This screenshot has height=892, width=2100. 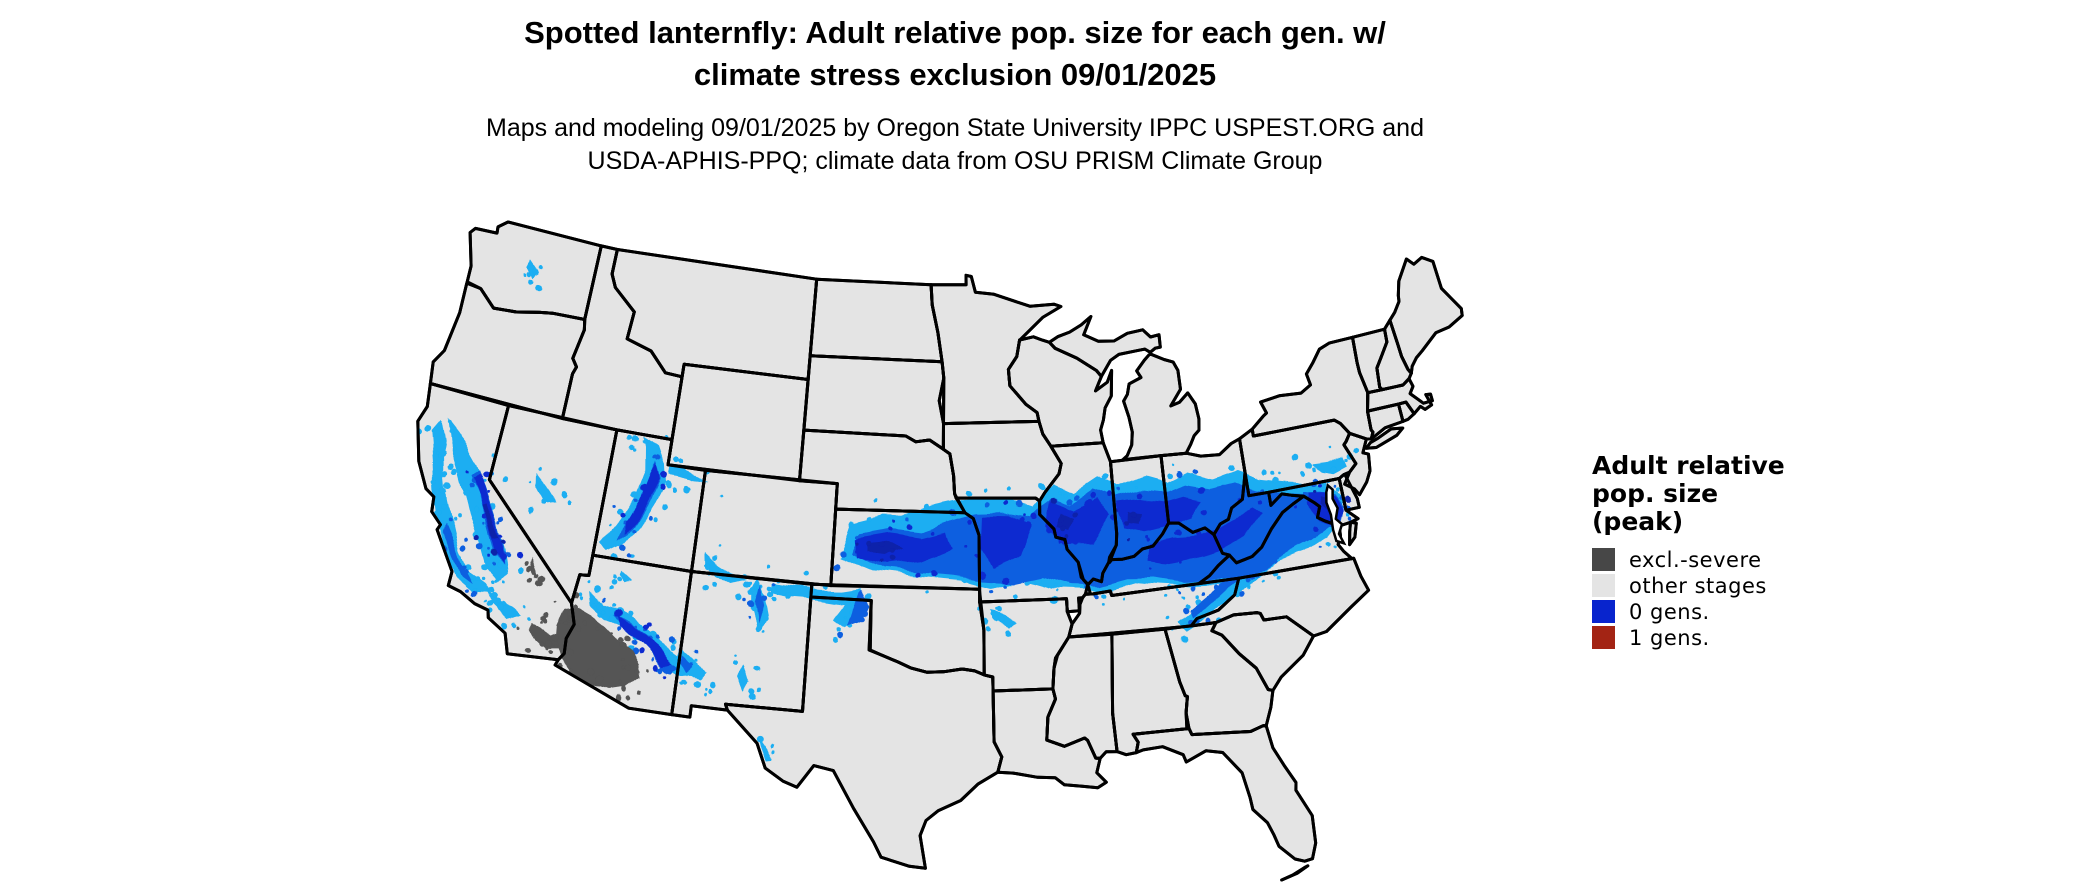 I want to click on state-nd, so click(x=876, y=320).